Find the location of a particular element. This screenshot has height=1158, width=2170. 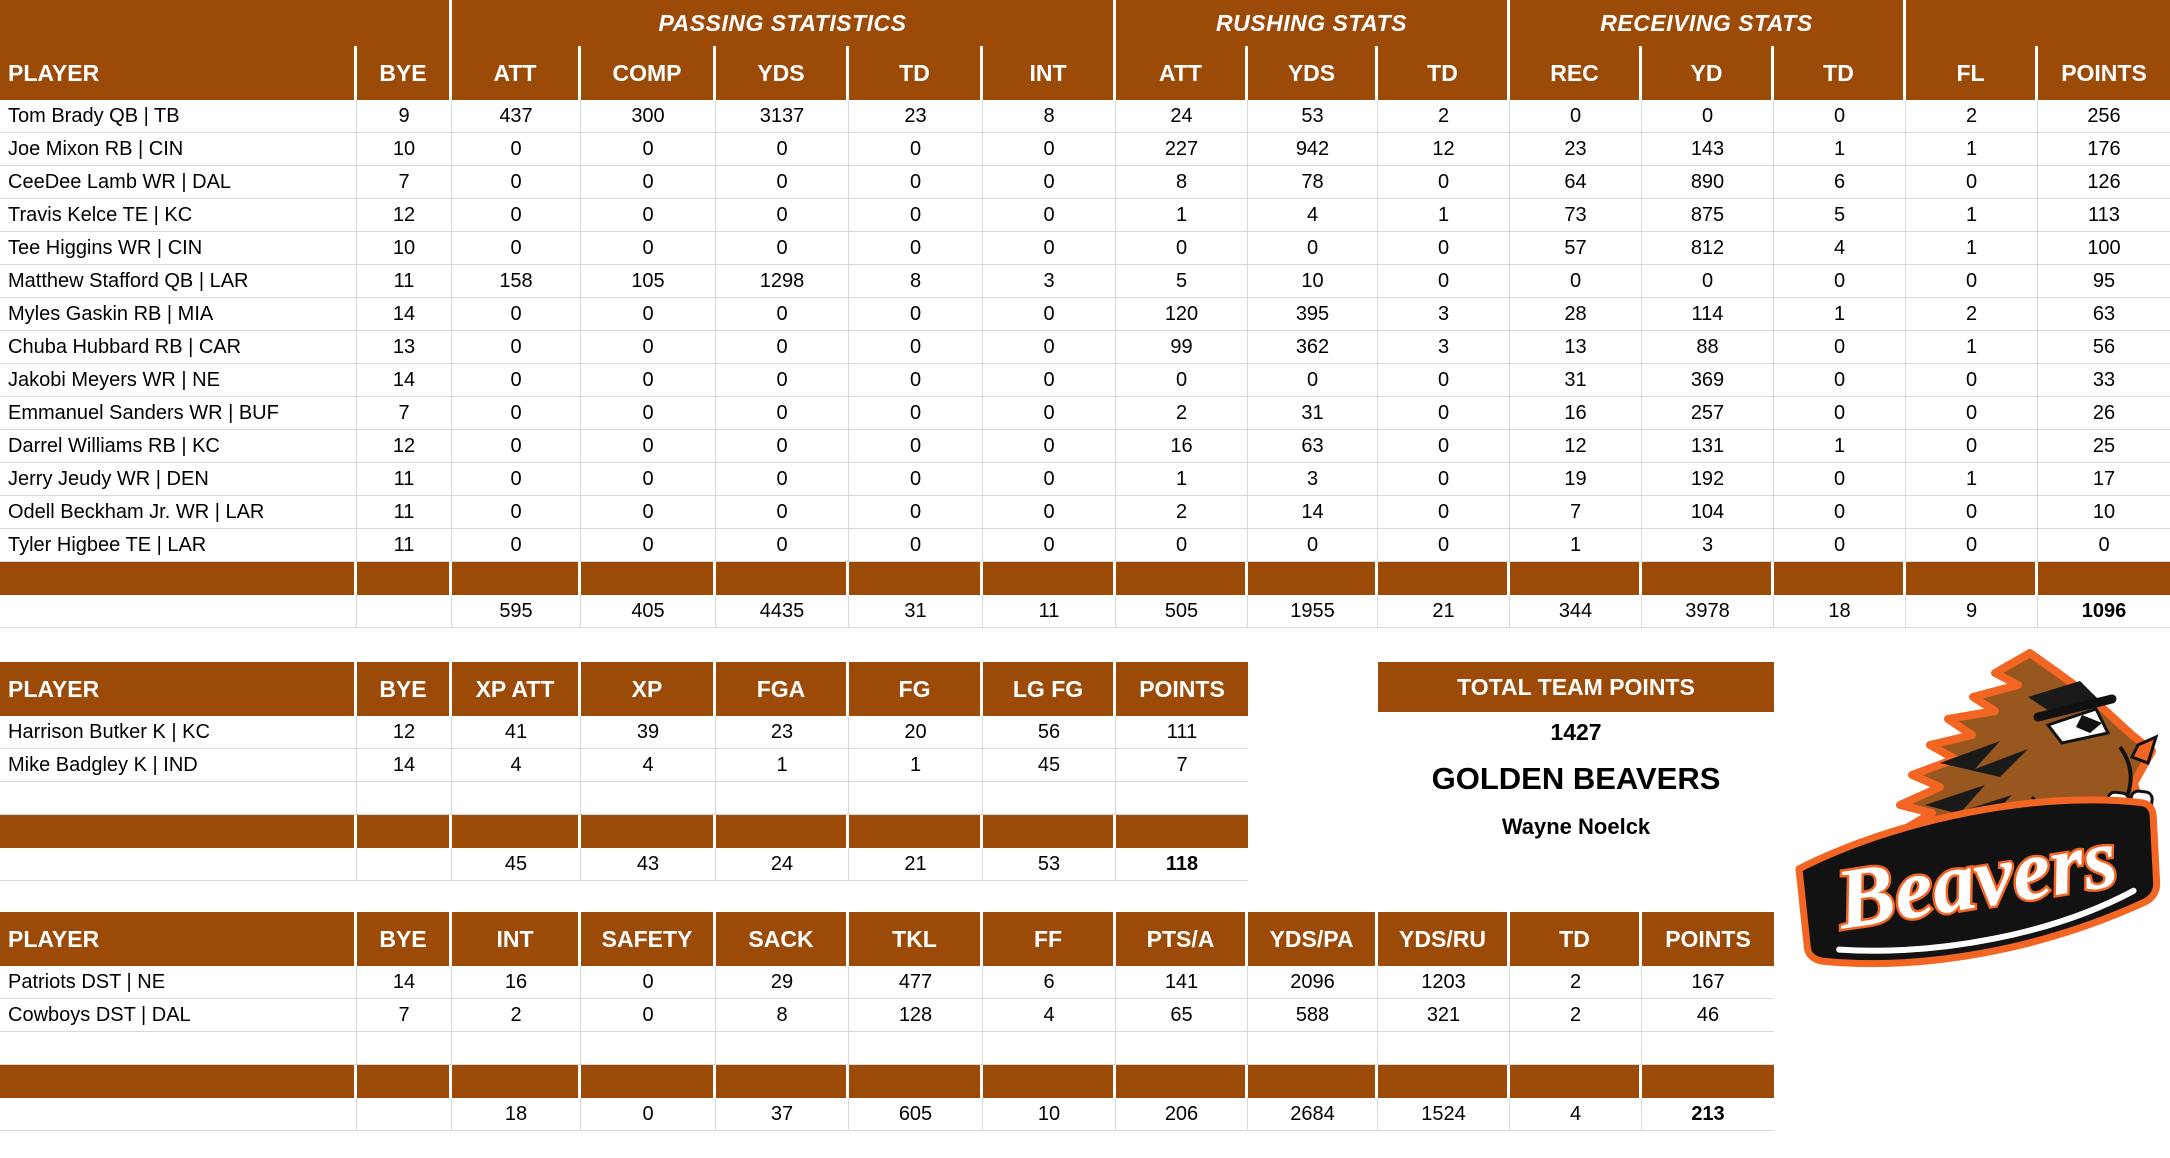

stat-cell: 17 is located at coordinates (2104, 479).